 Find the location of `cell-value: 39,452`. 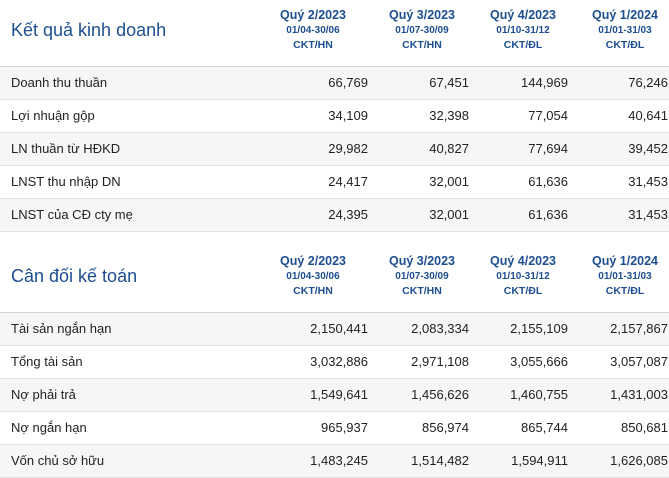

cell-value: 39,452 is located at coordinates (648, 148).